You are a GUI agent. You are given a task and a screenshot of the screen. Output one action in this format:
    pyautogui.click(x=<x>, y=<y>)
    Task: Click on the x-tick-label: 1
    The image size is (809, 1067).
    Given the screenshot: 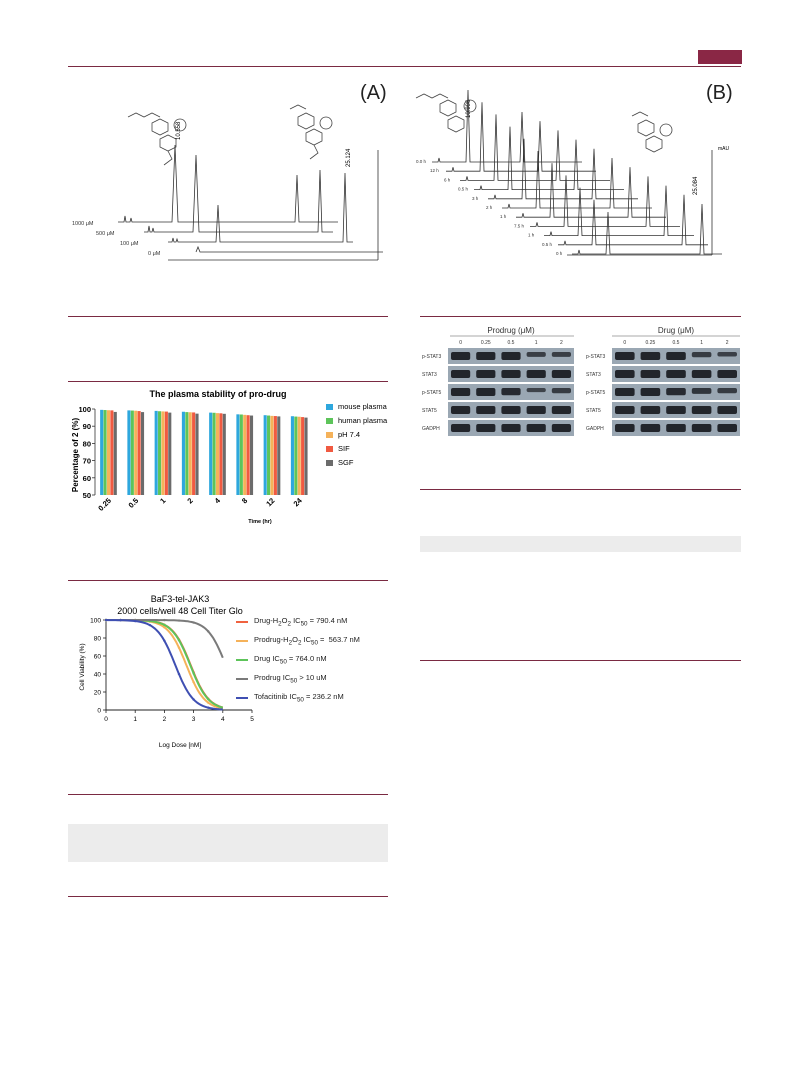 What is the action you would take?
    pyautogui.click(x=162, y=500)
    